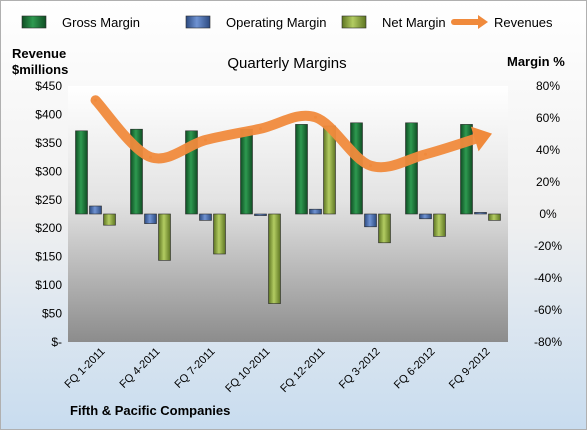 Image resolution: width=587 pixels, height=435 pixels. I want to click on legend-label: Gross Margin, so click(101, 22).